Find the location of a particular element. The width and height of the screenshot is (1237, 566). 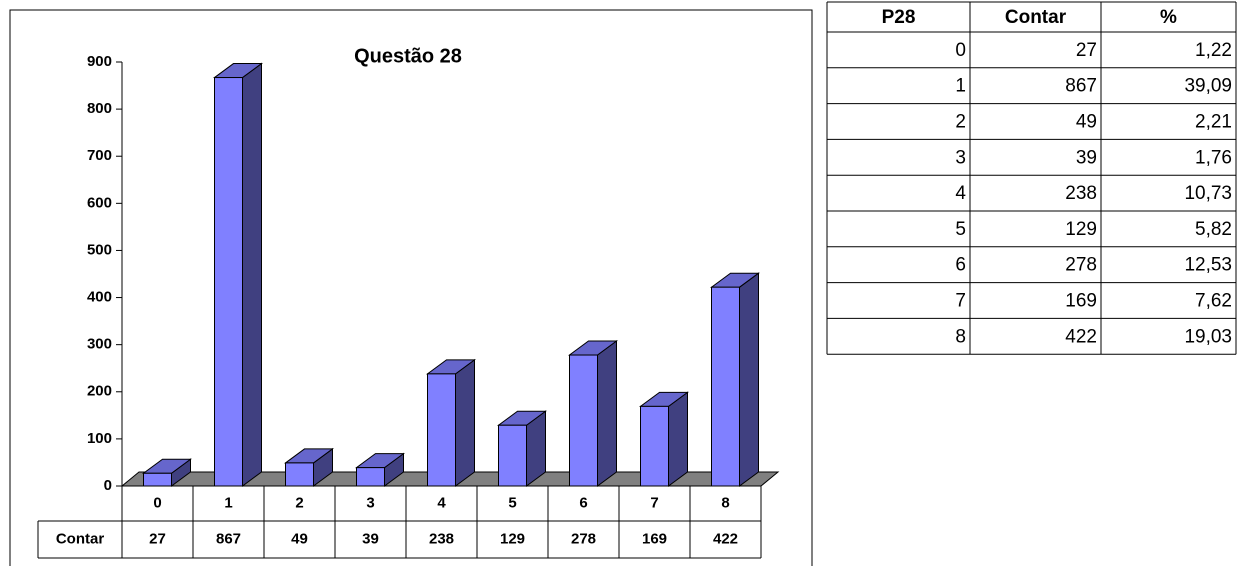

data-label: 422 is located at coordinates (725, 538).